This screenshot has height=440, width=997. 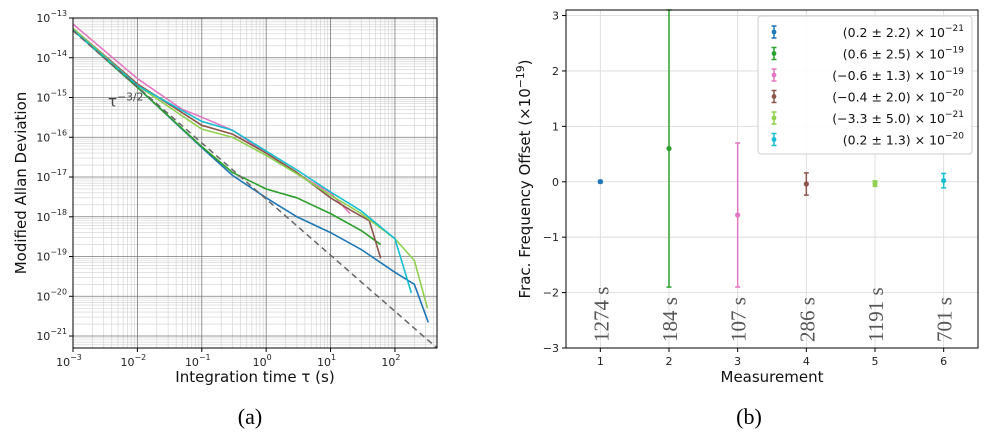 What do you see at coordinates (397, 357) in the screenshot?
I see `x-tick-exponent: 2` at bounding box center [397, 357].